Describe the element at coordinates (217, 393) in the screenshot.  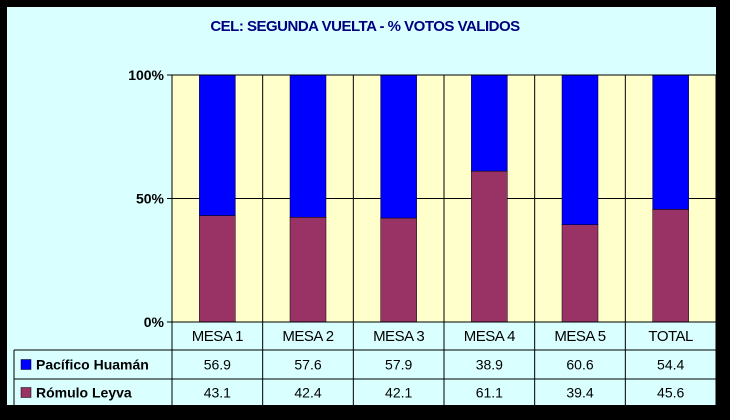
I see `table-cell-value: 43.1` at that location.